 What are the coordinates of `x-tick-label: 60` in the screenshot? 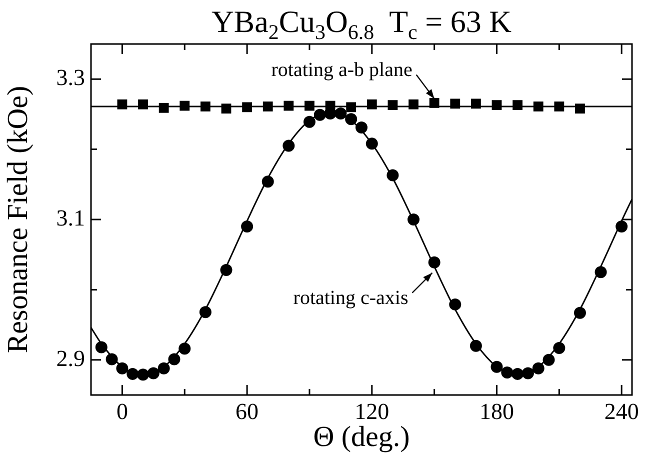 It's located at (247, 411).